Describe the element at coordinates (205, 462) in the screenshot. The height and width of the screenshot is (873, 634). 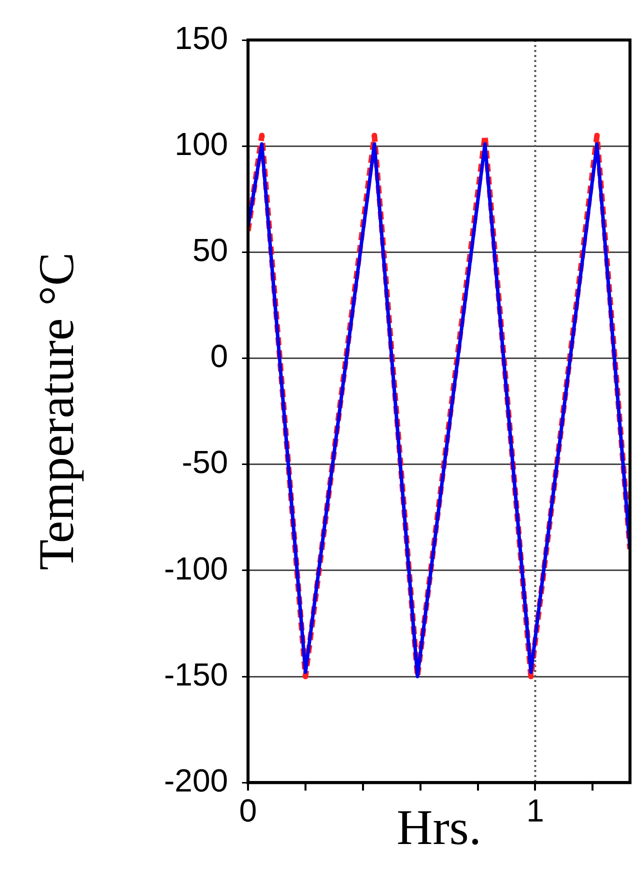
I see `y-tick-label: -50` at that location.